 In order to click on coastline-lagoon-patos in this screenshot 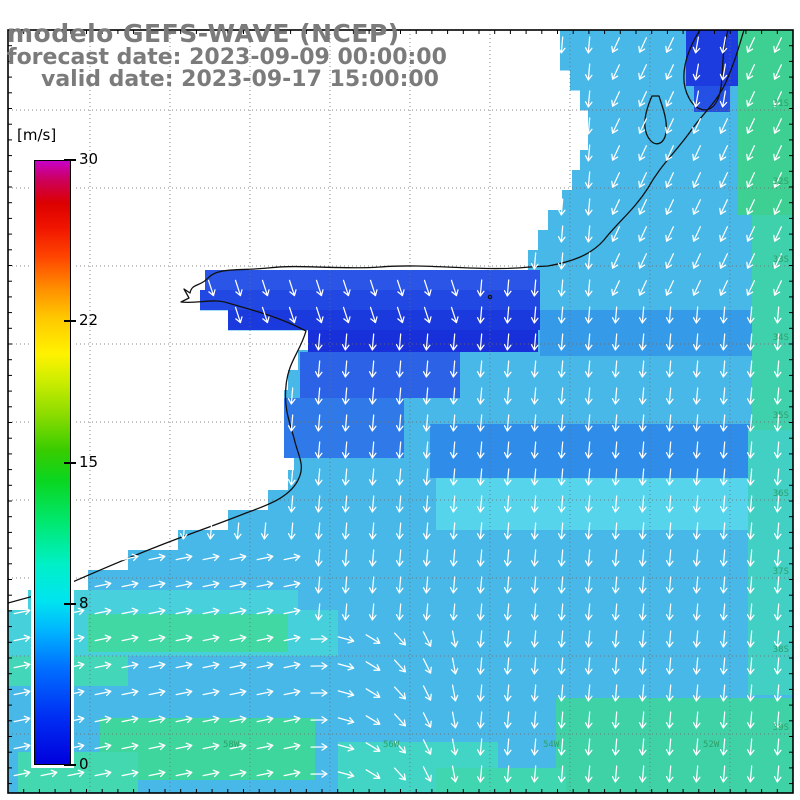, I will do `click(706, 70)`.